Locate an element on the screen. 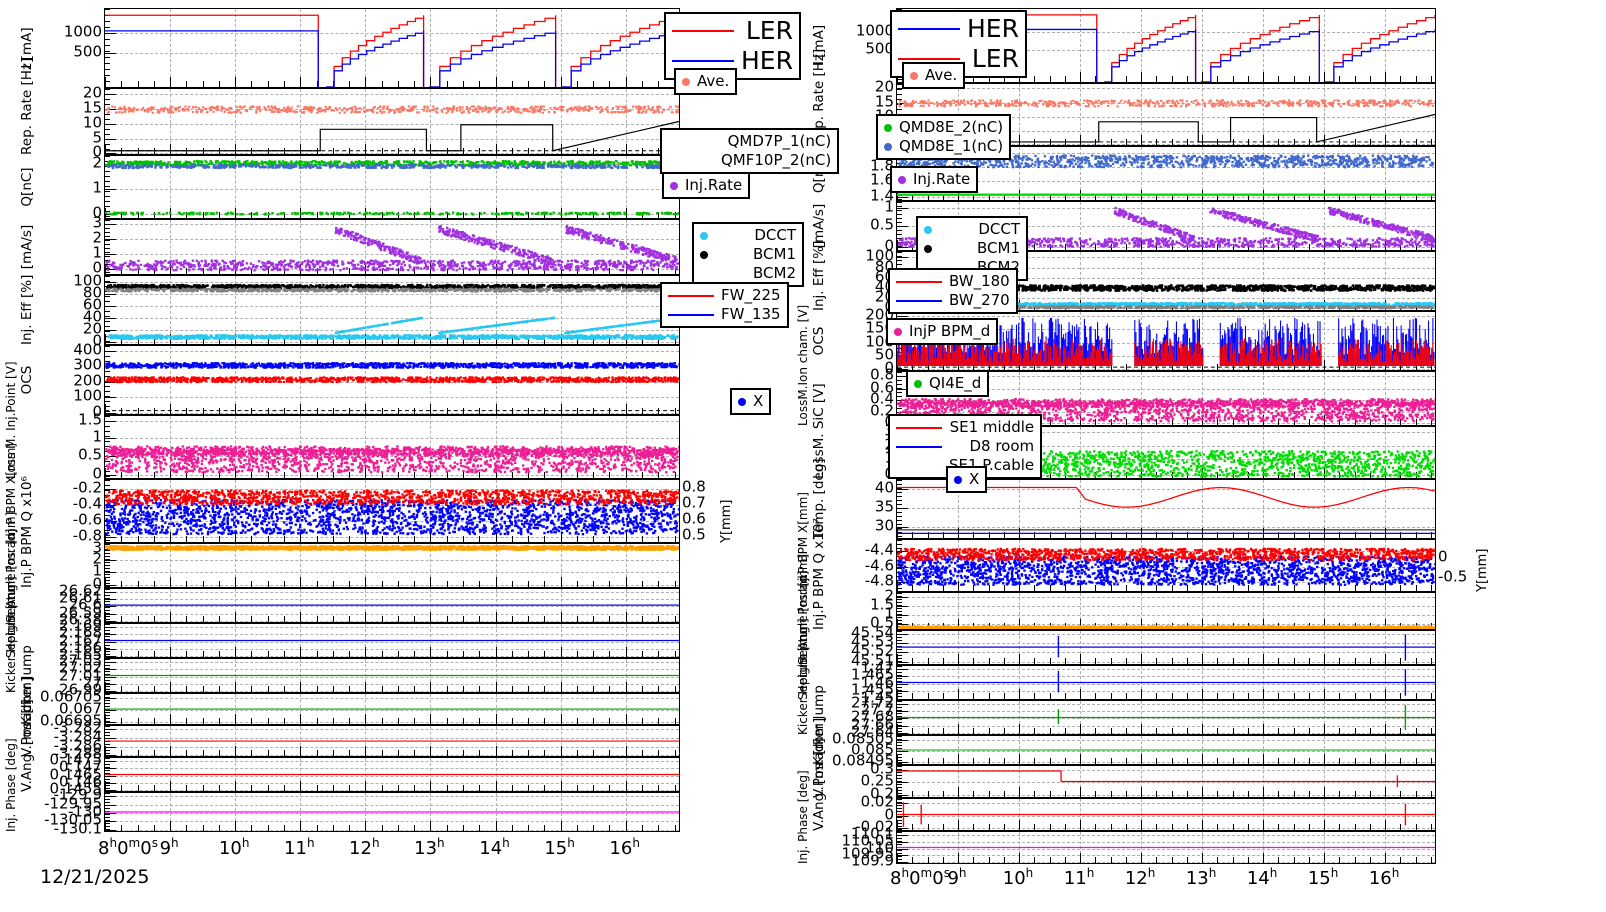 This screenshot has height=912, width=1606. legend-item: QMD8E_1(nC) is located at coordinates (943, 146).